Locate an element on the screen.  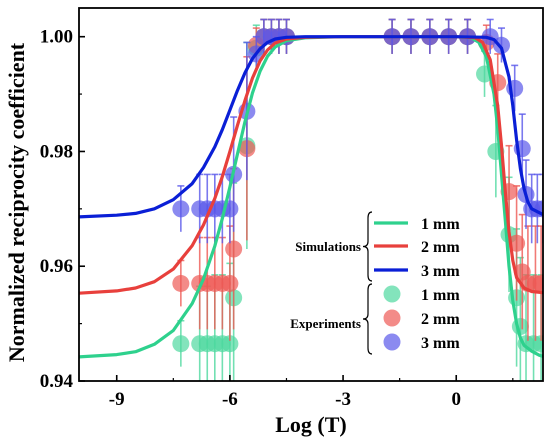
y-tick-label: 0.94 is located at coordinates (57, 381).